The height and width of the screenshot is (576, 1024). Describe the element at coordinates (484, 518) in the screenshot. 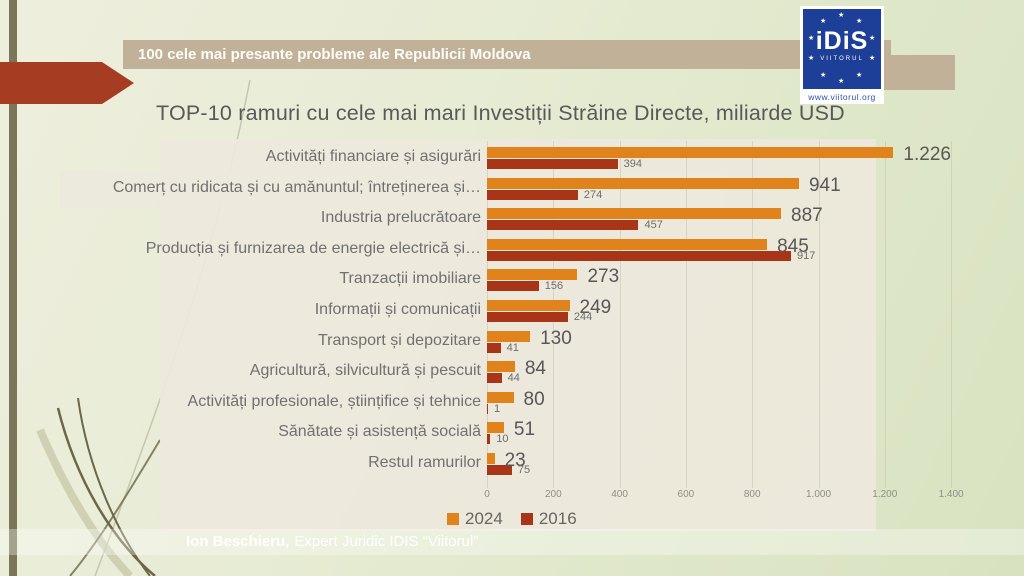

I see `legend-label-2024: 2024` at that location.